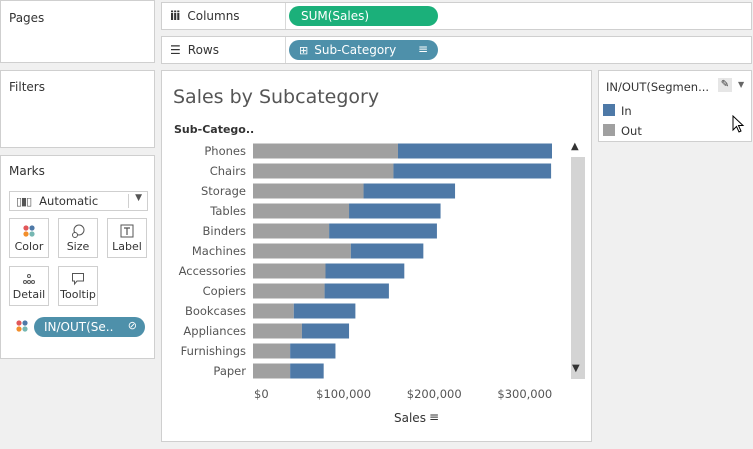  Describe the element at coordinates (77, 109) in the screenshot. I see `filters-panel: Filters` at that location.